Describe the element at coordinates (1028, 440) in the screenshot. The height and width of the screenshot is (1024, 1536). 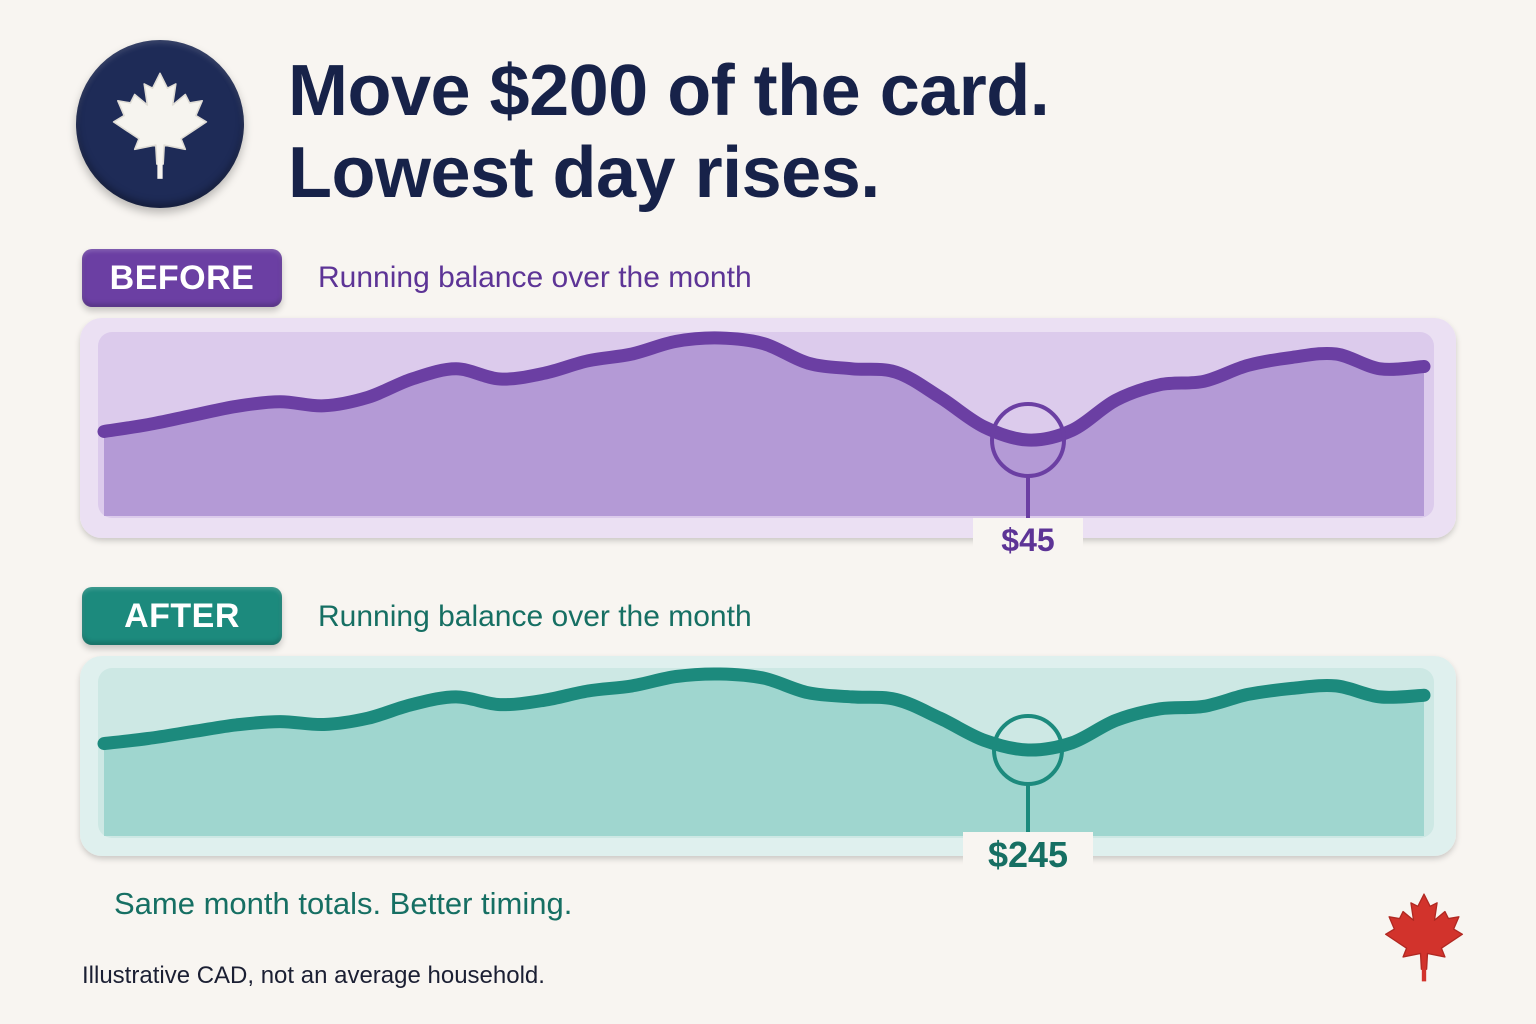
I see `before-min-marker` at that location.